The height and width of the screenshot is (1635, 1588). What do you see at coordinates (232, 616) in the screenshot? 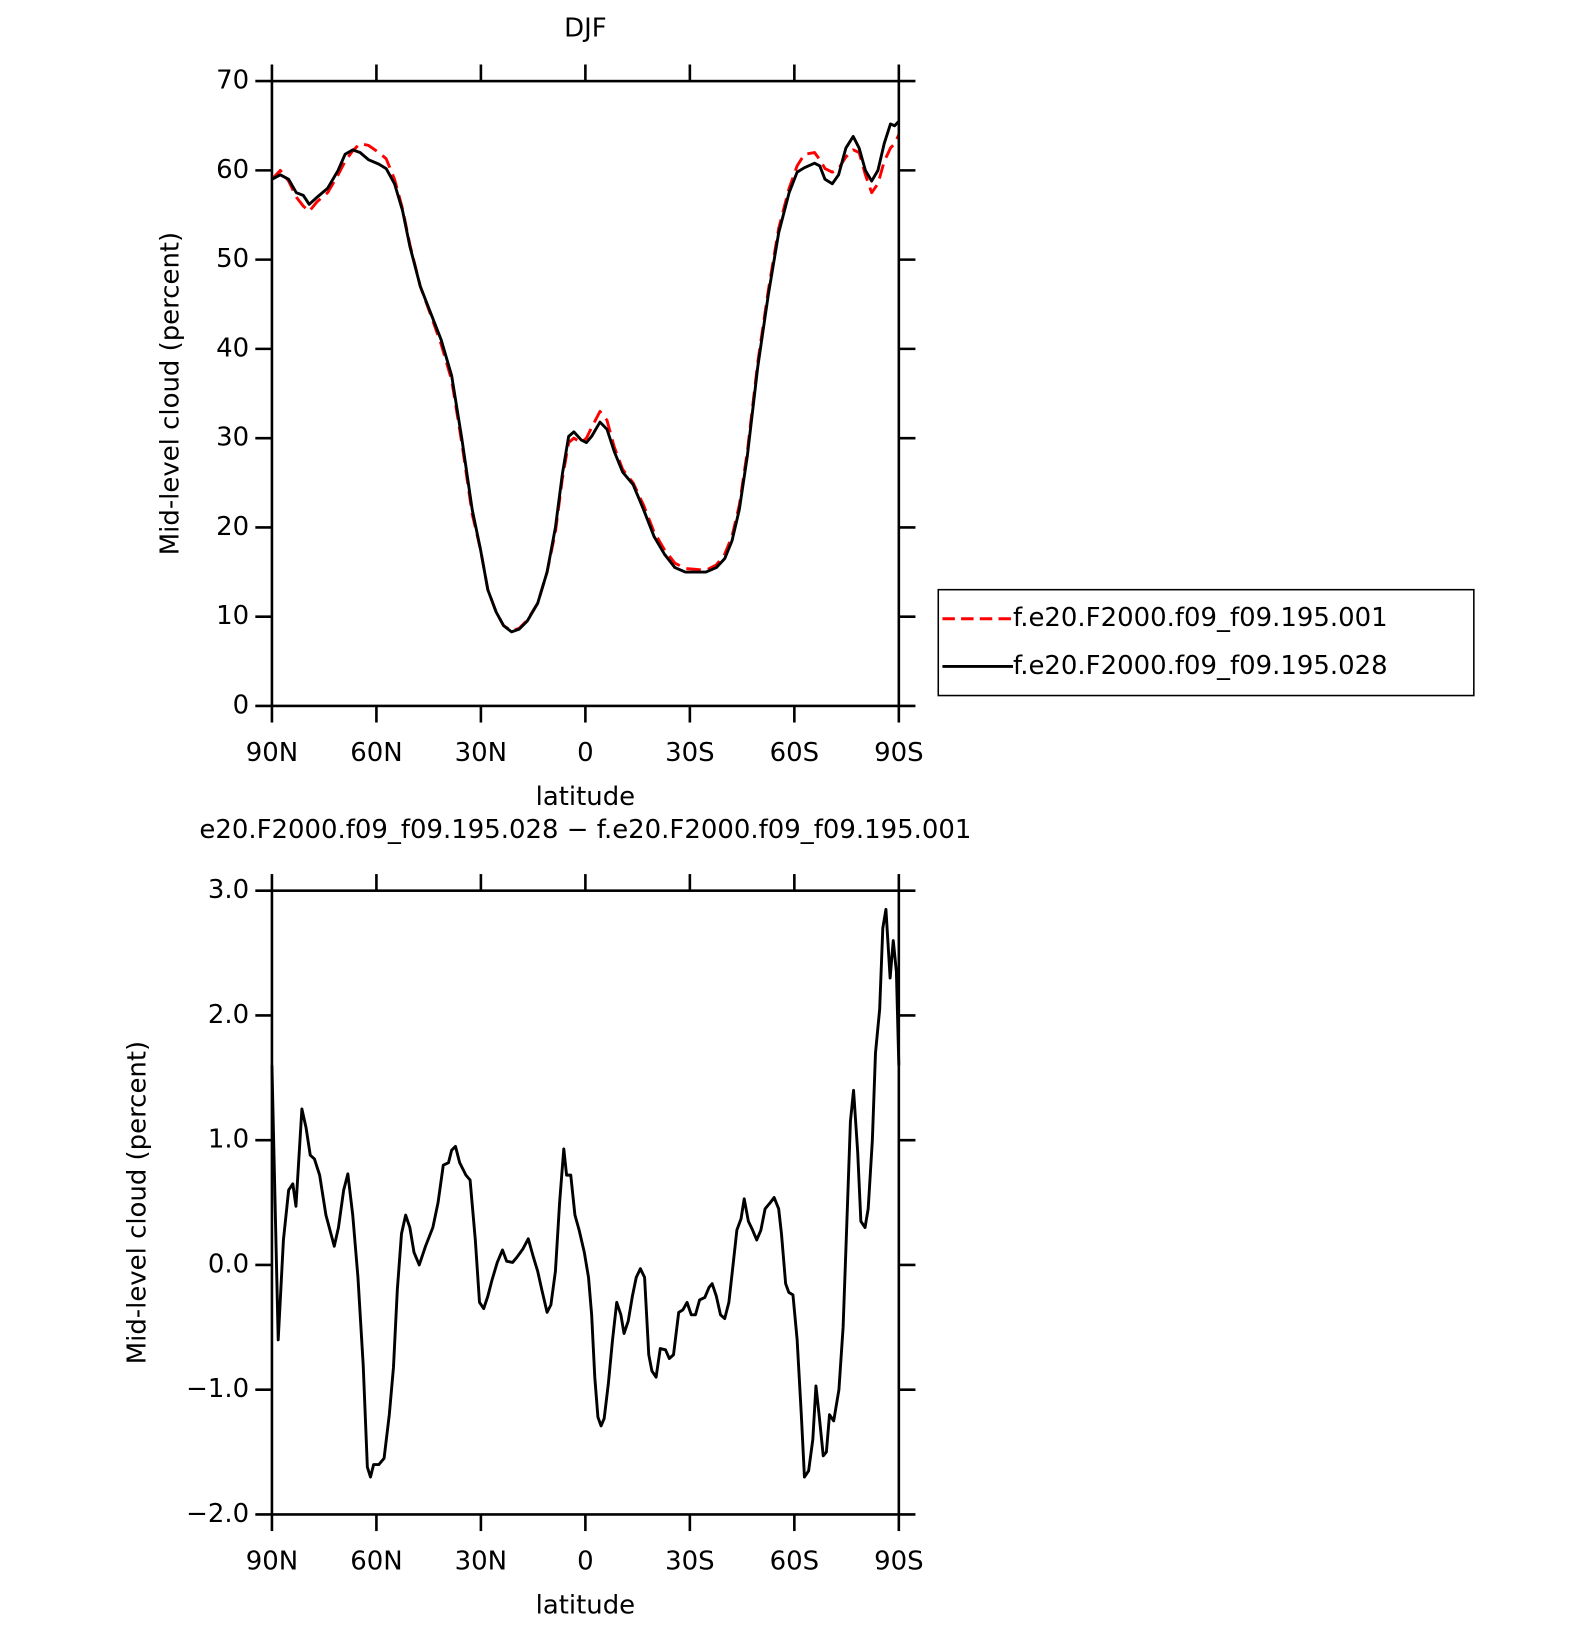
I see `y-tick-label: 10` at bounding box center [232, 616].